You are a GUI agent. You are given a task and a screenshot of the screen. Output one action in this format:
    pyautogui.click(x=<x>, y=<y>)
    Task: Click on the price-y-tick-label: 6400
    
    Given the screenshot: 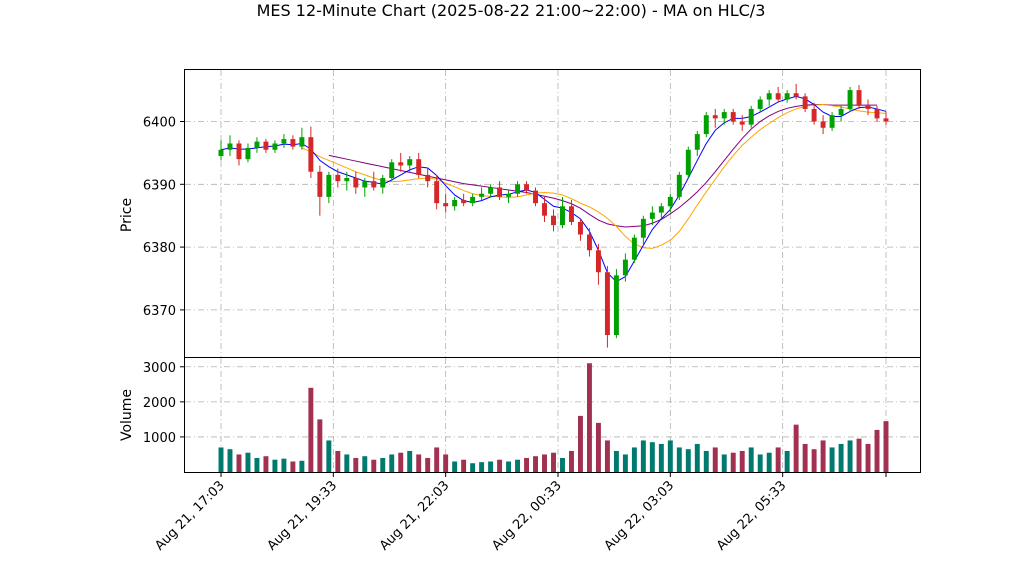 What is the action you would take?
    pyautogui.click(x=159, y=122)
    